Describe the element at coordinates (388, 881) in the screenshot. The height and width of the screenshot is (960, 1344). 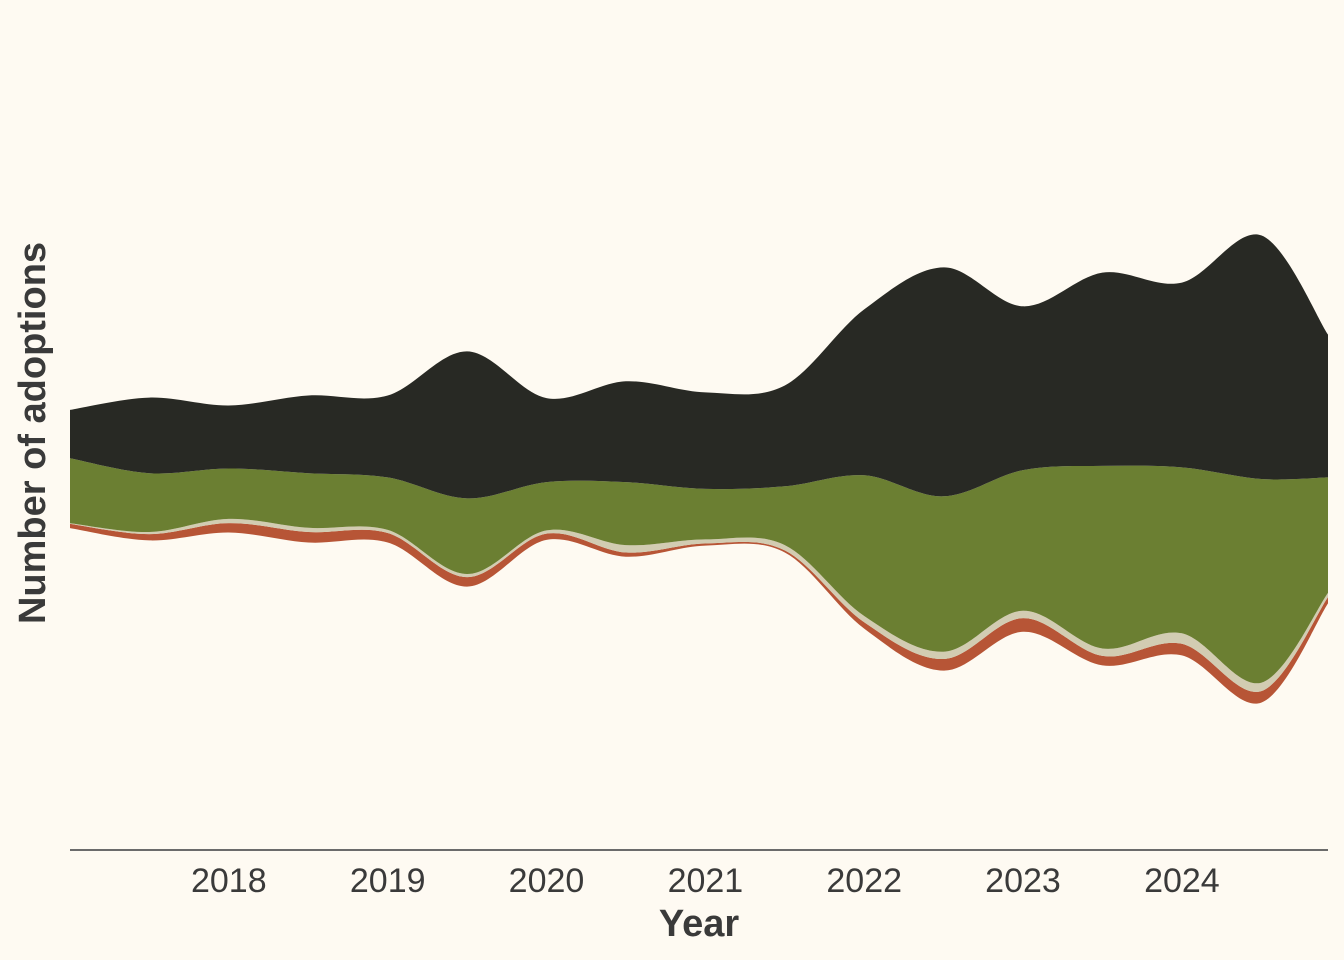
I see `x-tick-label-2019: 2019` at that location.